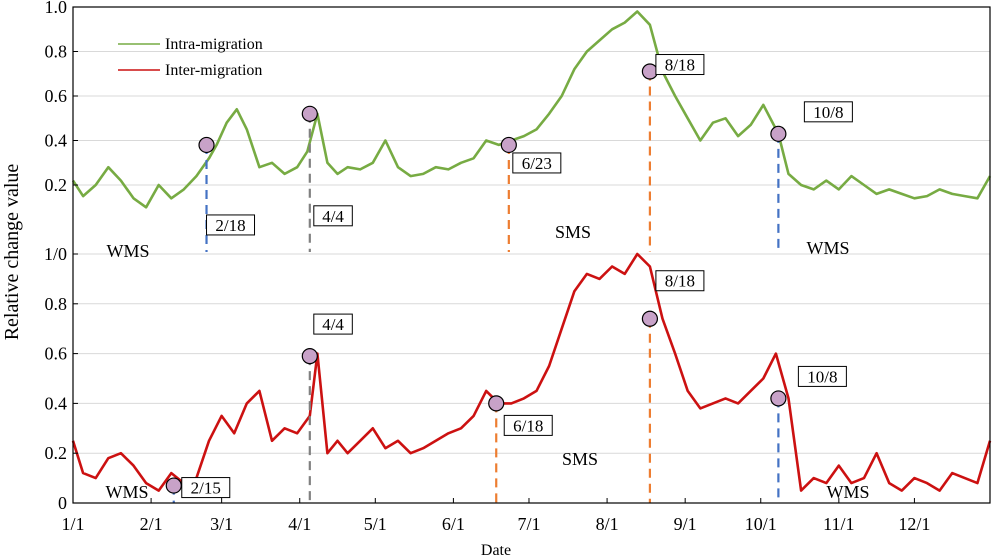 The width and height of the screenshot is (1000, 558). I want to click on x-axis-label: Date, so click(496, 550).